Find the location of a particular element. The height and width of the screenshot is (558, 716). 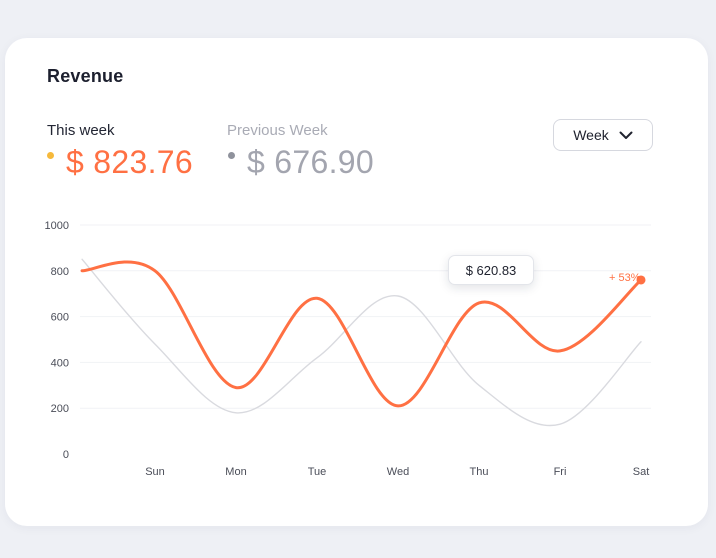

previous-week-value: $ 676.90 is located at coordinates (310, 162).